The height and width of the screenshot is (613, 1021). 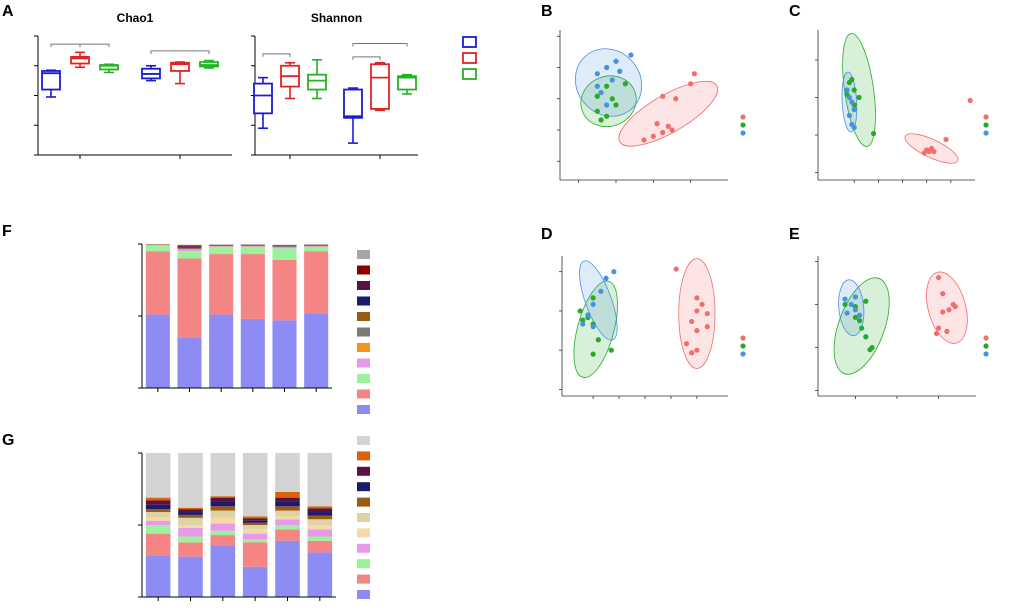 What do you see at coordinates (896, 326) in the screenshot?
I see `pca_e-axes` at bounding box center [896, 326].